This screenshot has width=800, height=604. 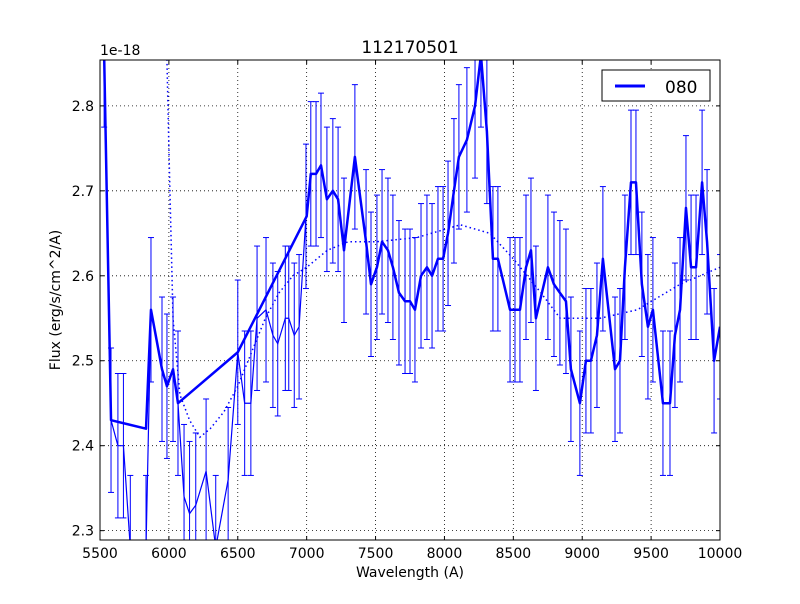 What do you see at coordinates (238, 554) in the screenshot?
I see `x-tick-label: 6500` at bounding box center [238, 554].